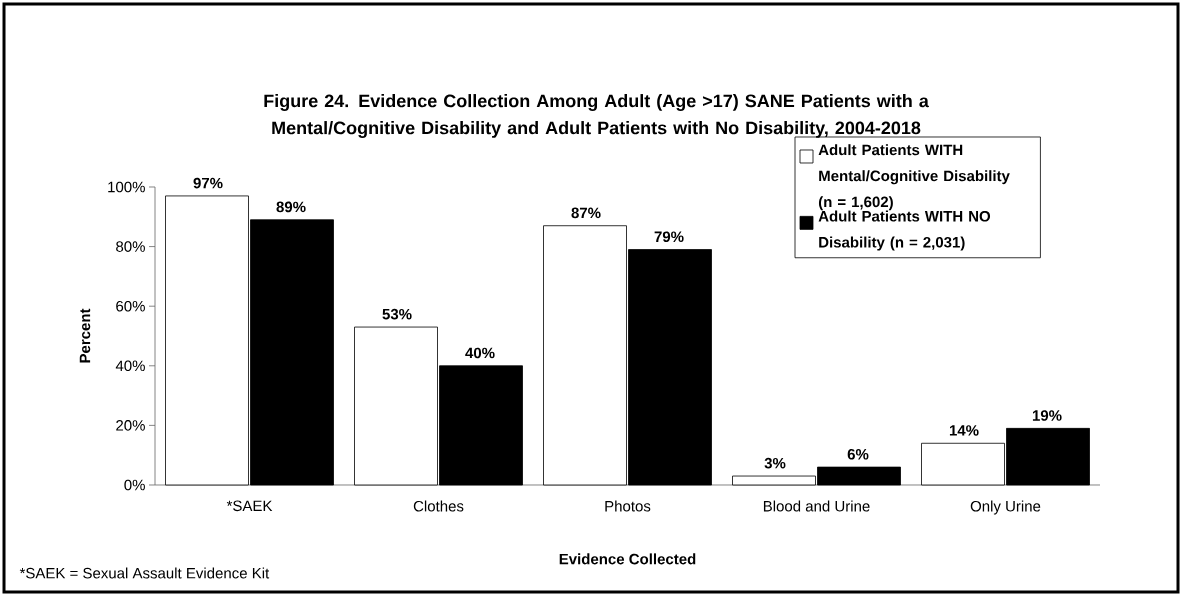 The image size is (1182, 596). What do you see at coordinates (480, 353) in the screenshot?
I see `data-label: 40%` at bounding box center [480, 353].